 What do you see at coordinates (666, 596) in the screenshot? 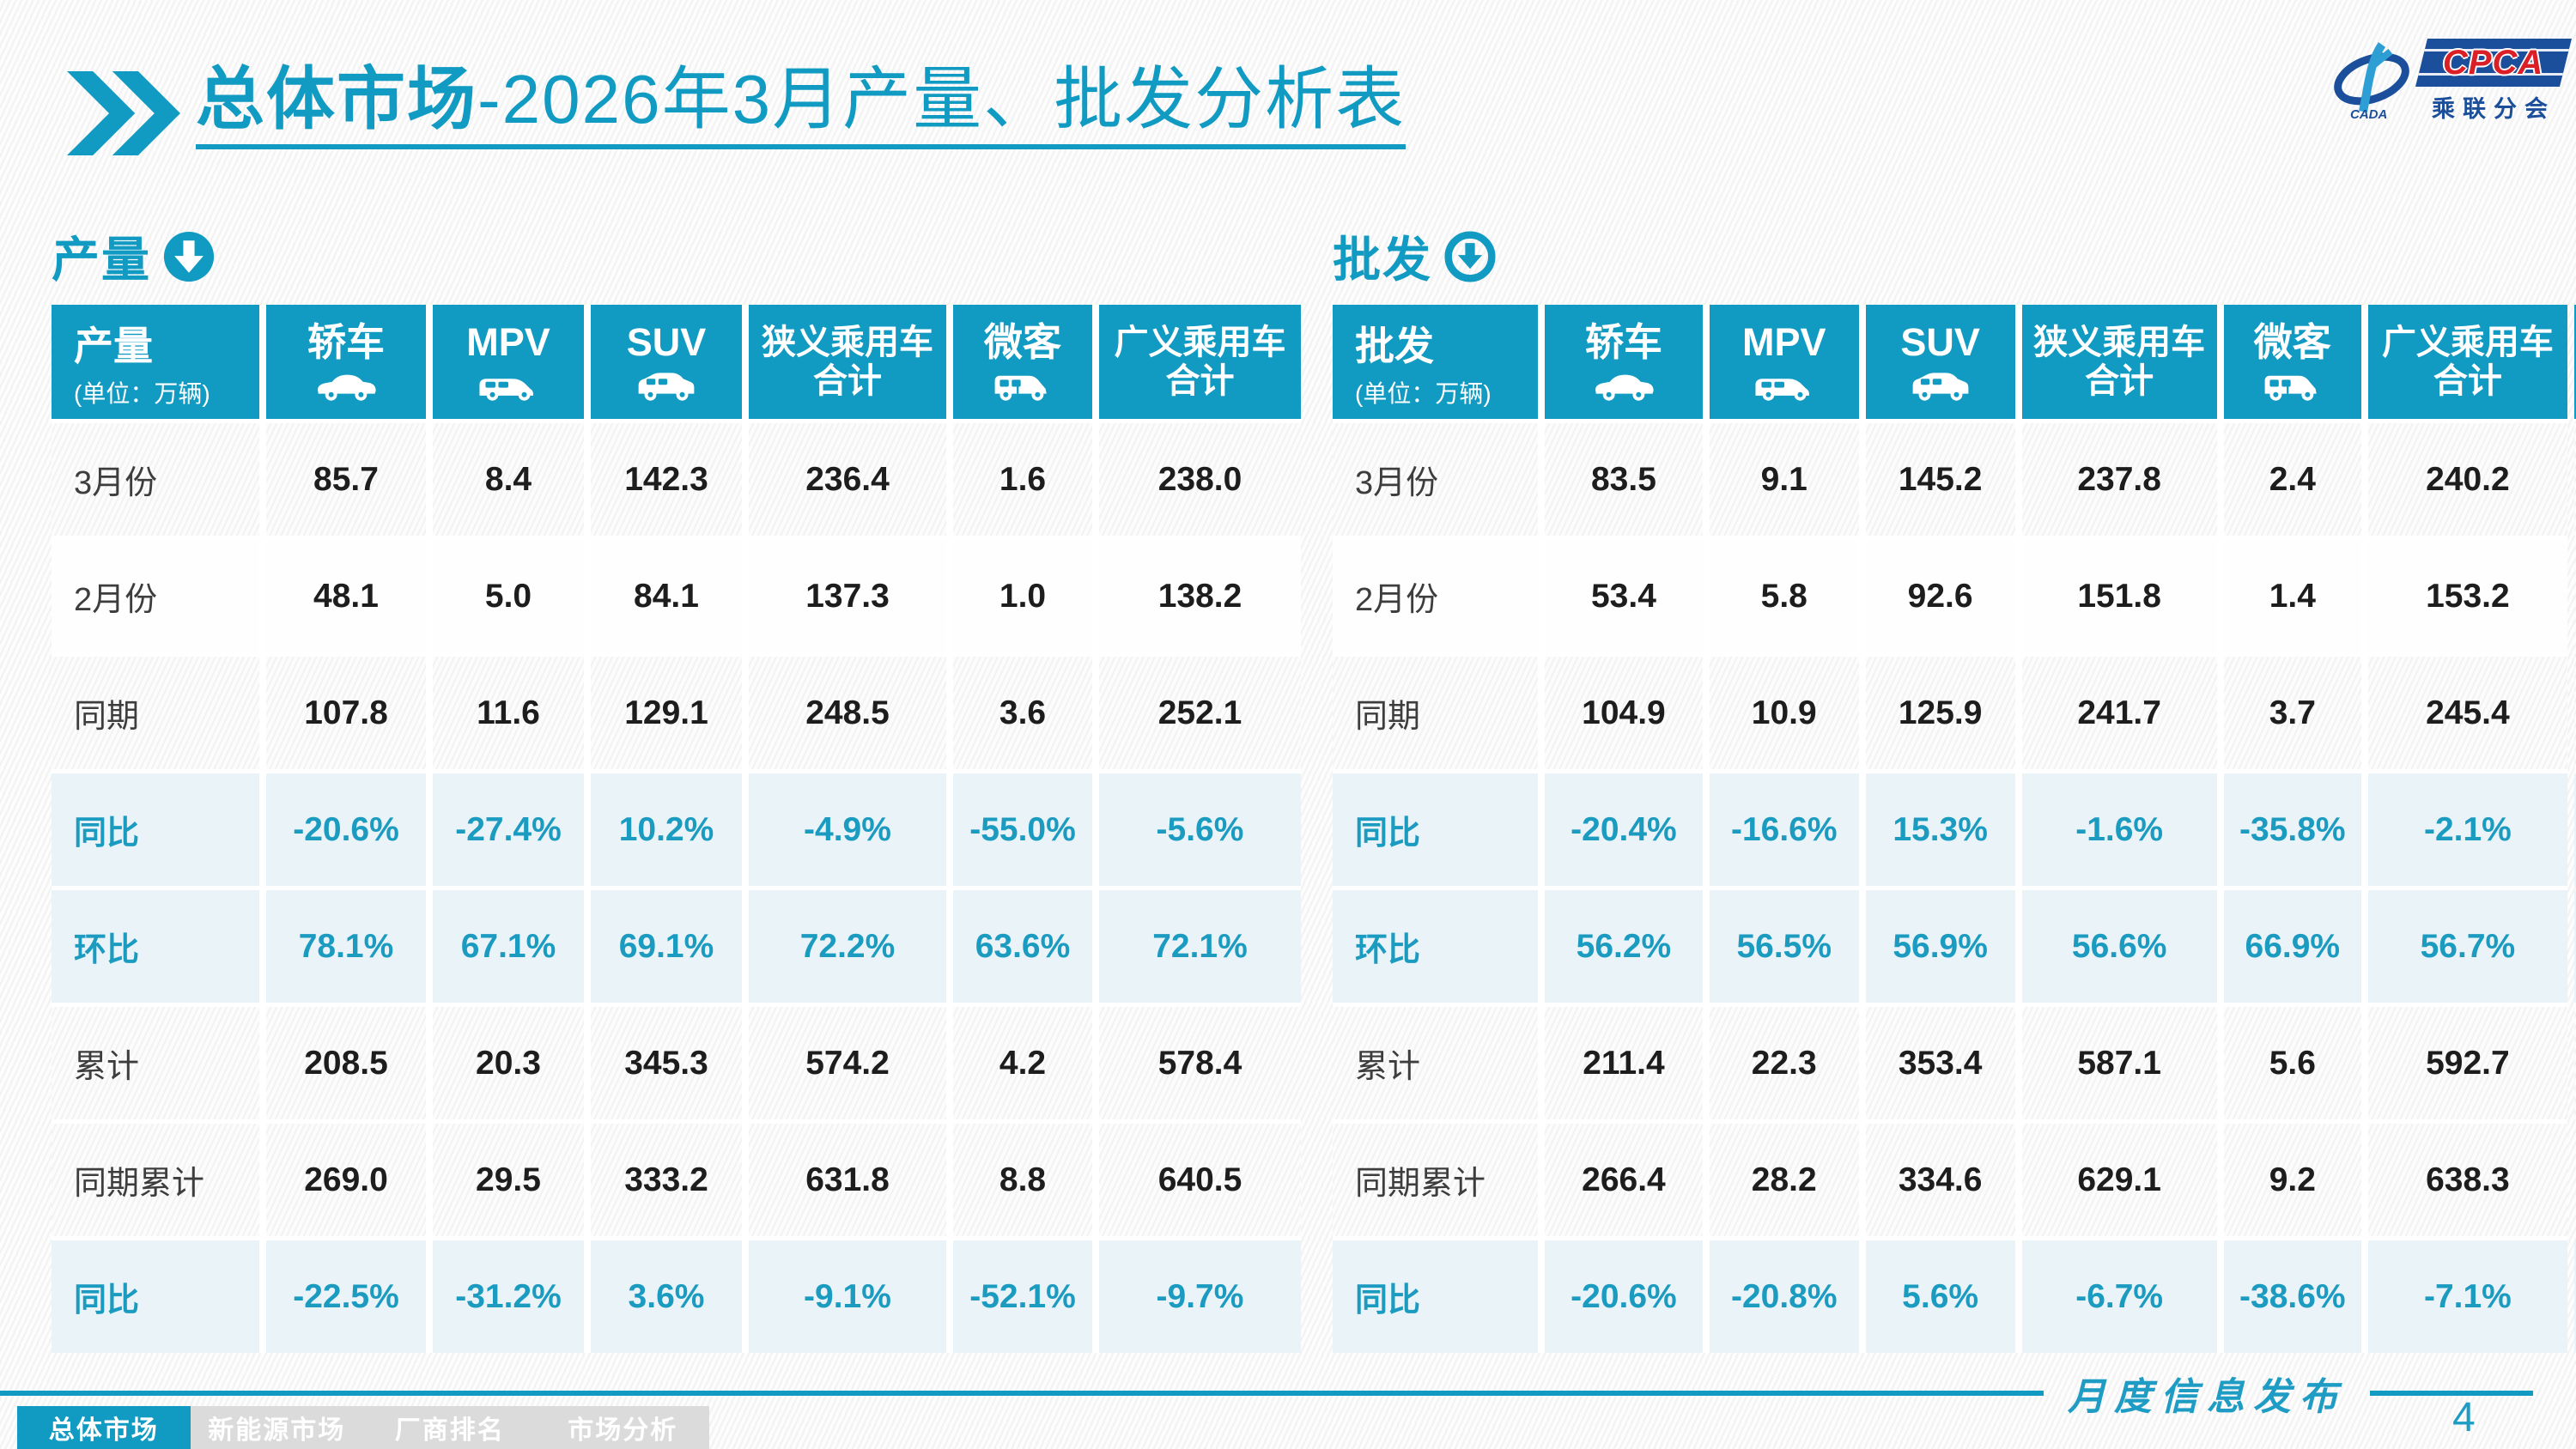
I see `value-cell: 84.1` at bounding box center [666, 596].